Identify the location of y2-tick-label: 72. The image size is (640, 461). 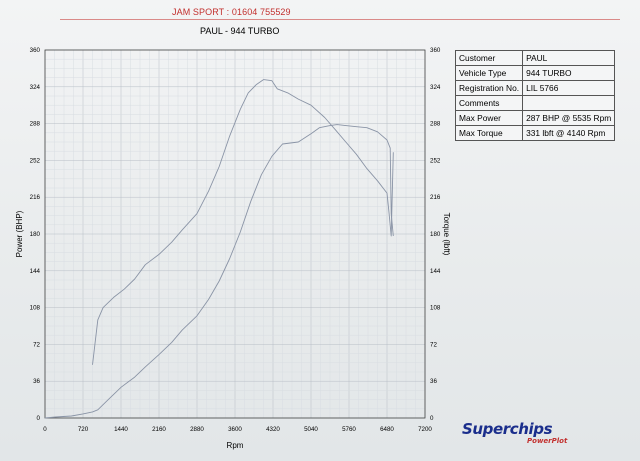
(433, 344).